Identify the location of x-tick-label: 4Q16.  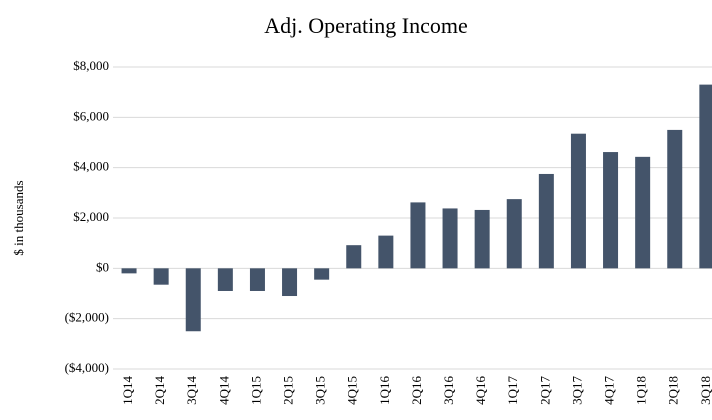
(480, 390).